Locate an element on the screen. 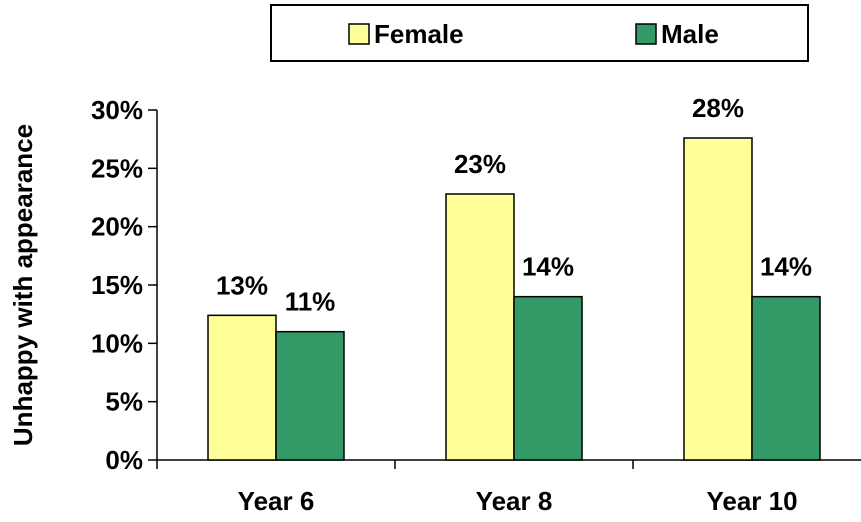 This screenshot has width=861, height=522. y-tick-label: 30% is located at coordinates (117, 110).